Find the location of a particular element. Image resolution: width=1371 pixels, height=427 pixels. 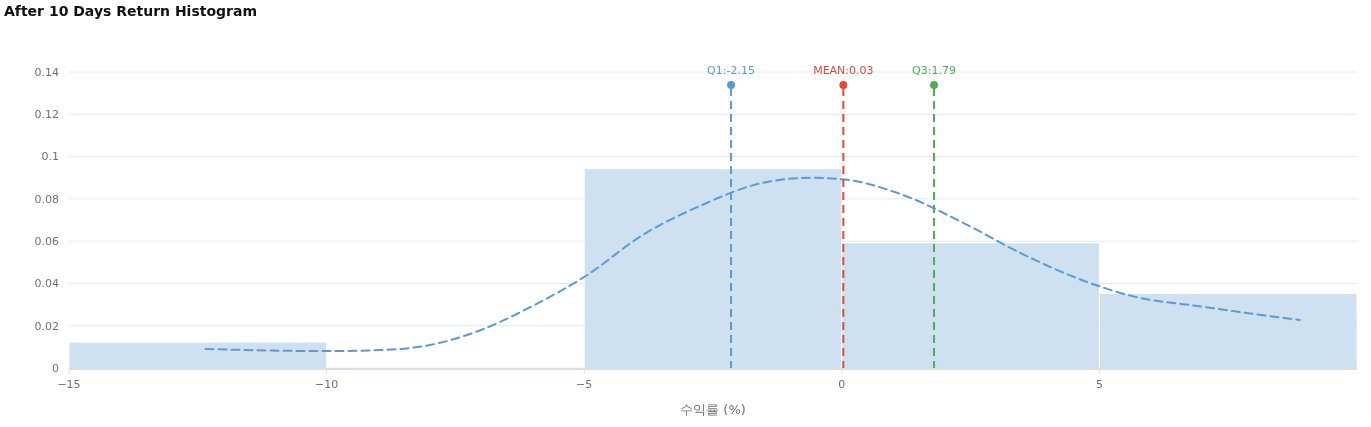

y-tick-label: 0.04 is located at coordinates (46, 284).